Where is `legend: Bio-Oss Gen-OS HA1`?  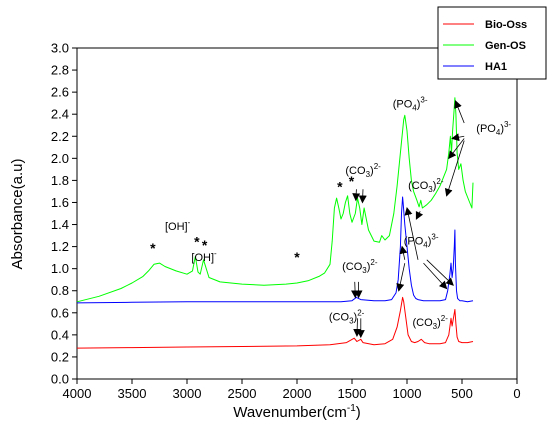 legend: Bio-Oss Gen-OS HA1 is located at coordinates (492, 43).